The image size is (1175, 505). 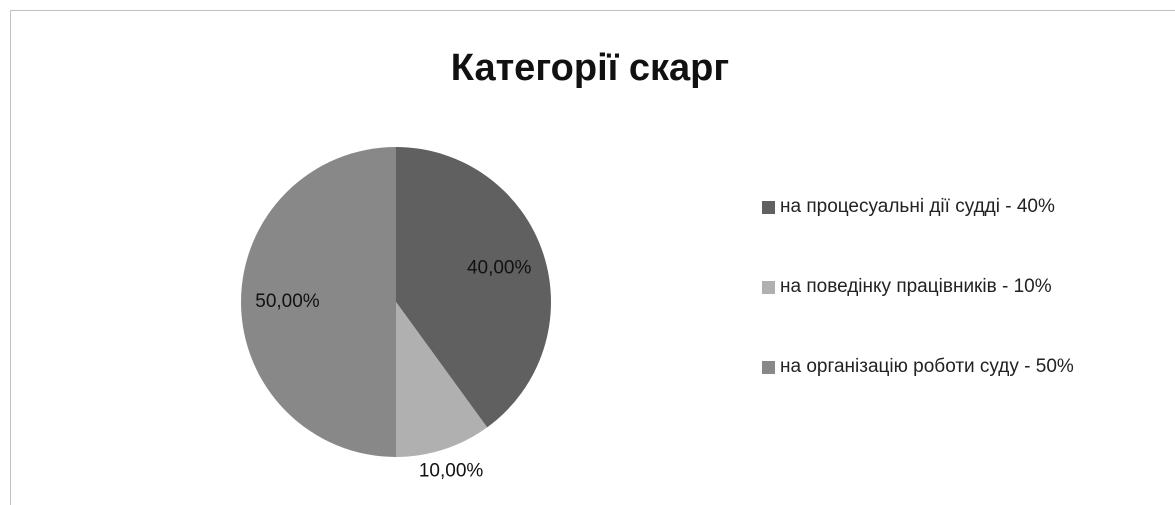 What do you see at coordinates (916, 286) in the screenshot?
I see `legend-label: на поведінку працівників - 10%` at bounding box center [916, 286].